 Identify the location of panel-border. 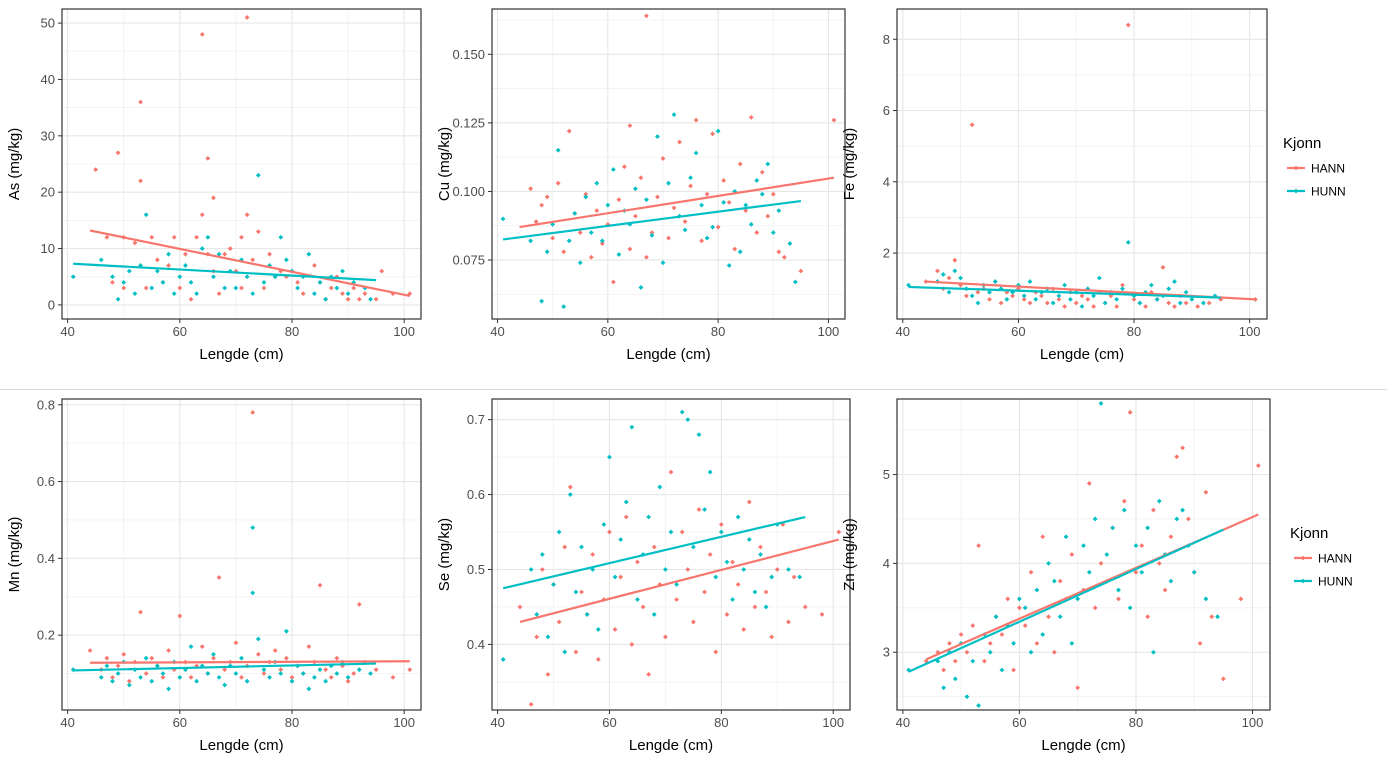
(668, 164).